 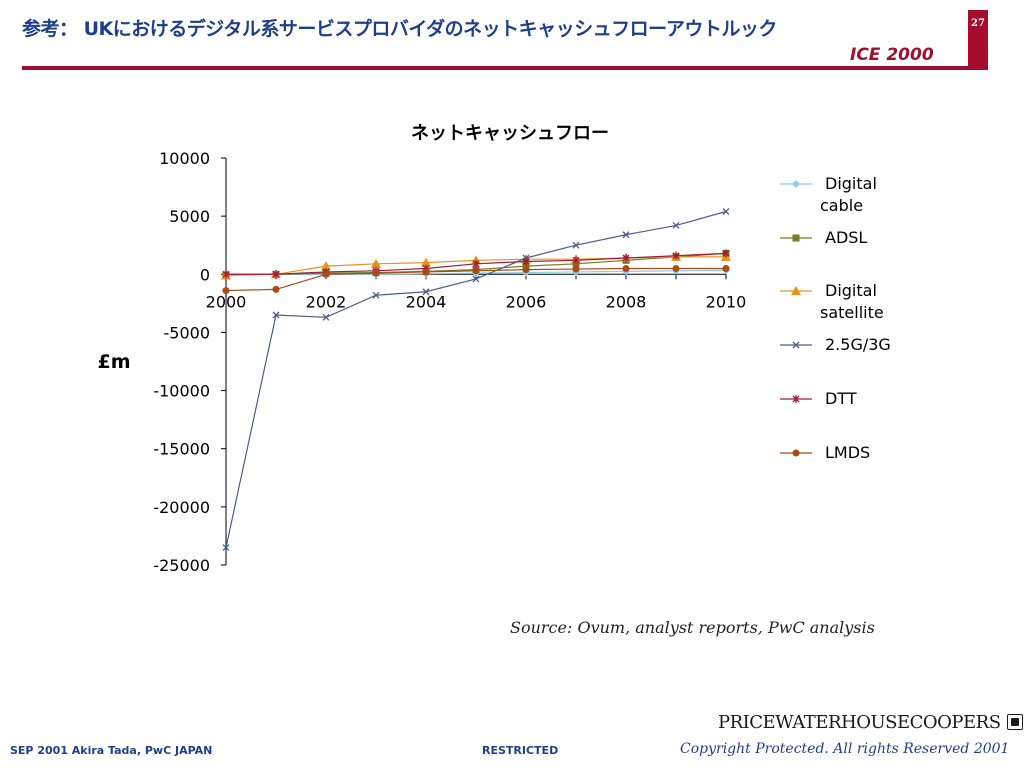 I want to click on series-dtt, so click(x=476, y=264).